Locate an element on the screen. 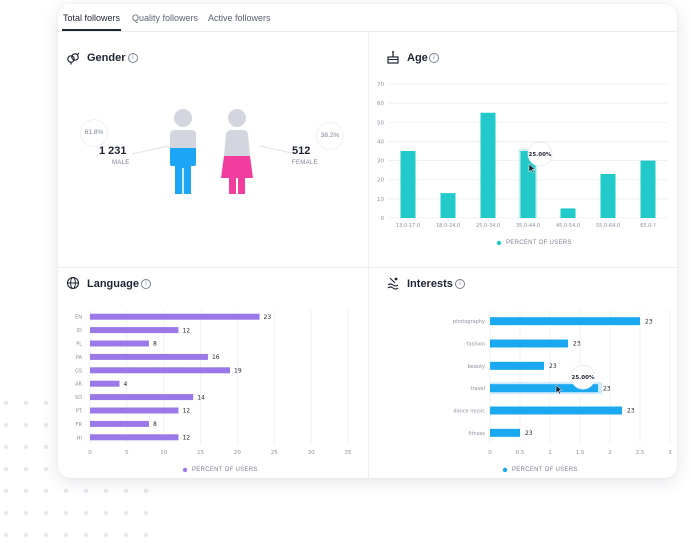 This screenshot has width=691, height=555. female-label: FEMALE is located at coordinates (305, 163).